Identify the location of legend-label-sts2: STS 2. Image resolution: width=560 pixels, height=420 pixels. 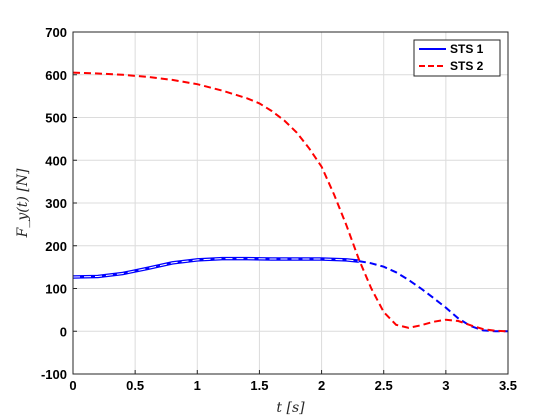
(467, 66).